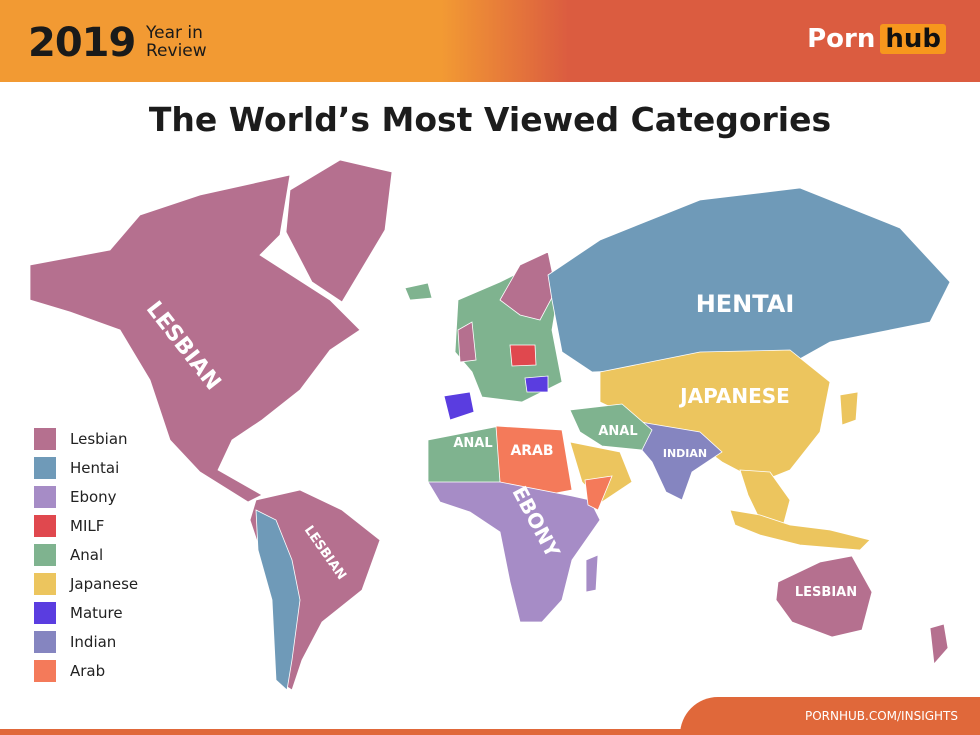  I want to click on legend-item-arab: Arab, so click(86, 670).